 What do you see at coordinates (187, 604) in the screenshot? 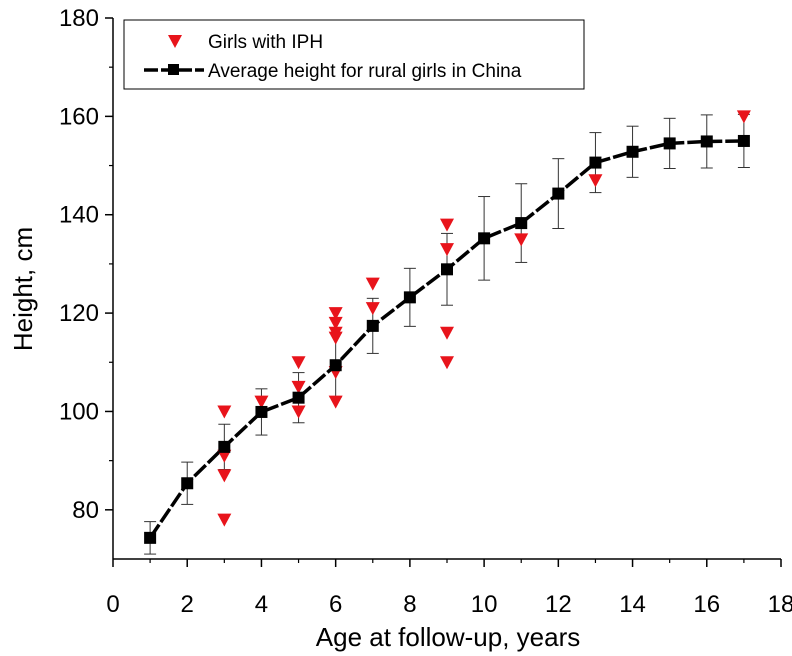
I see `x-tick-label: 2` at bounding box center [187, 604].